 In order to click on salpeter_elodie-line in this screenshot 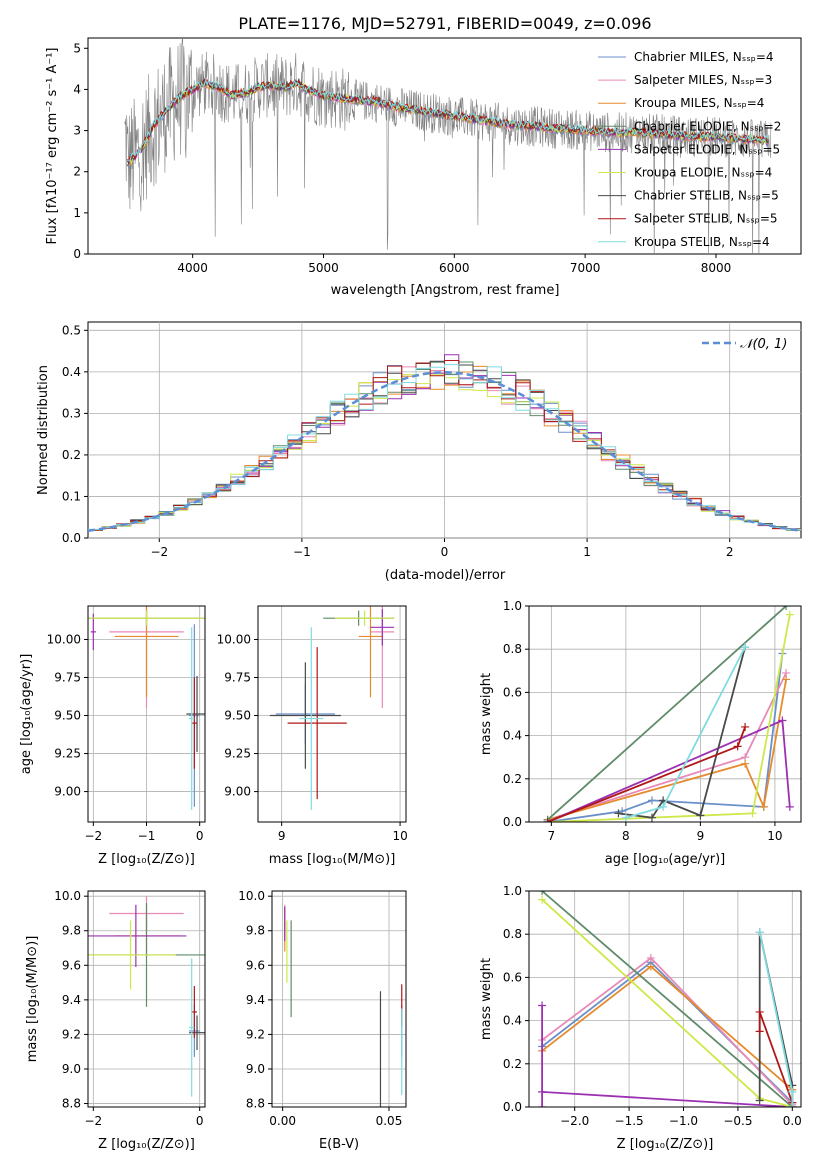, I will do `click(667, 1056)`.